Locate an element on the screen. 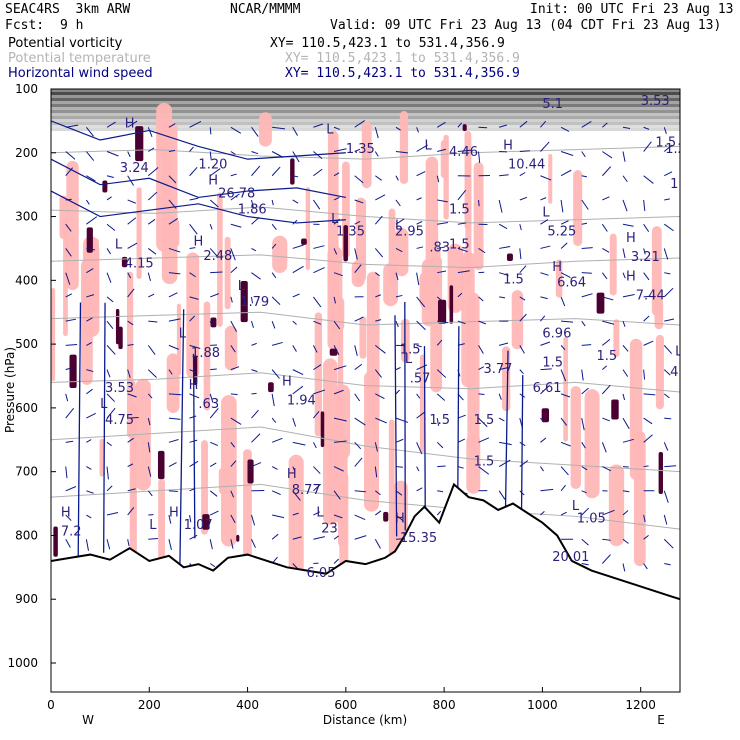  y-axis-title: Pressure (hPa) is located at coordinates (10, 390).